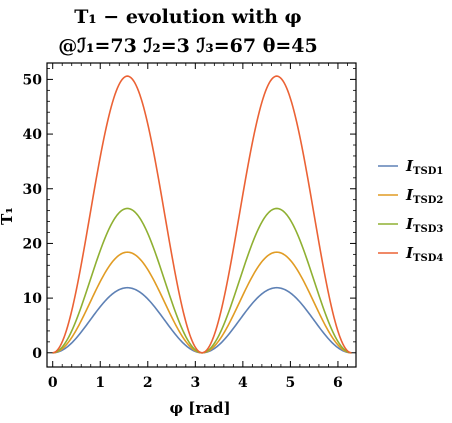  Describe the element at coordinates (338, 383) in the screenshot. I see `x-tick-label: 6` at that location.